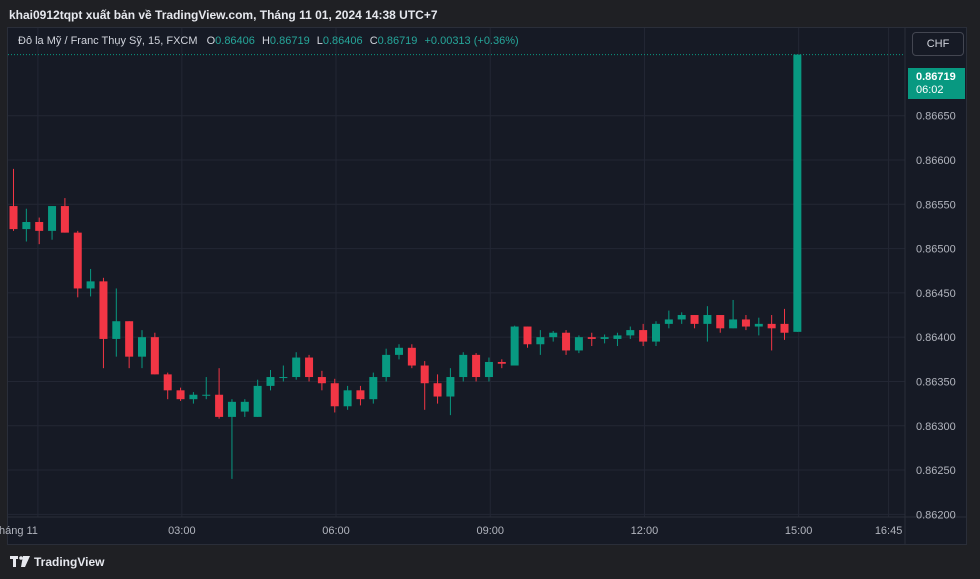 This screenshot has height=579, width=980. What do you see at coordinates (342, 41) in the screenshot?
I see `low-value: 0.86406` at bounding box center [342, 41].